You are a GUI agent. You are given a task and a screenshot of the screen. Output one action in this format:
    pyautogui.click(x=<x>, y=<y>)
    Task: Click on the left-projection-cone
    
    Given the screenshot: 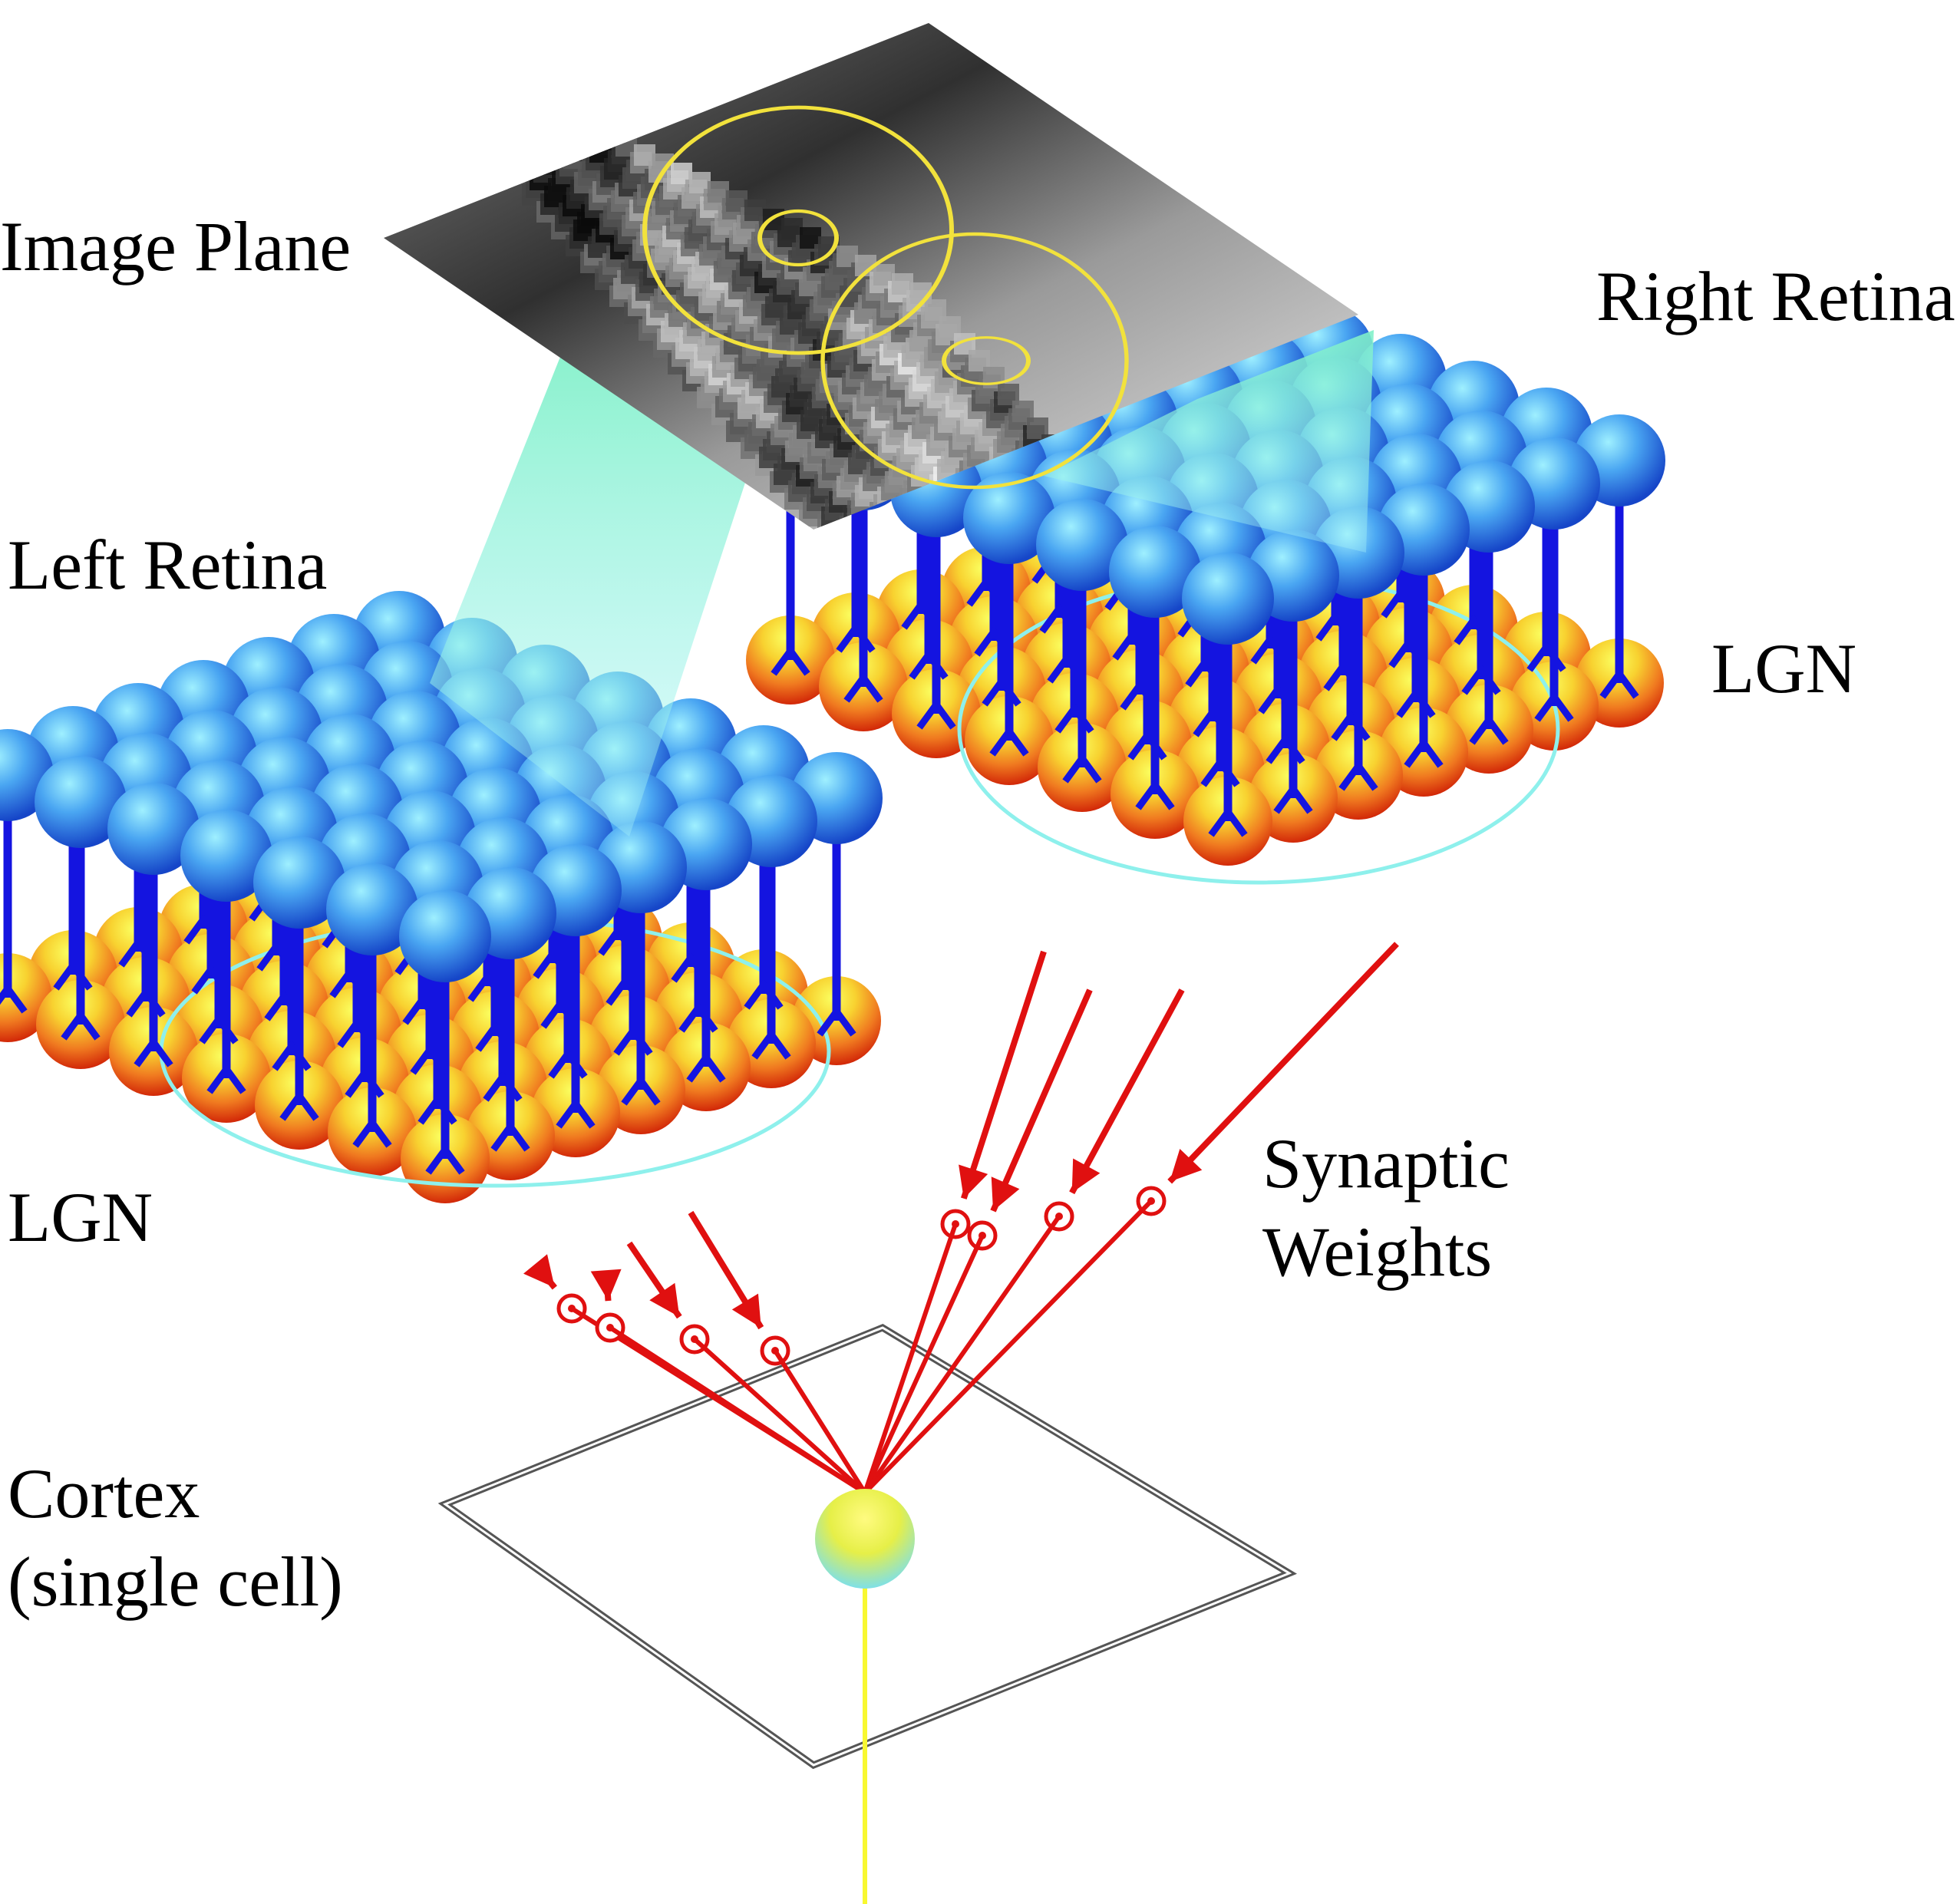 What is the action you would take?
    pyautogui.click(x=602, y=597)
    